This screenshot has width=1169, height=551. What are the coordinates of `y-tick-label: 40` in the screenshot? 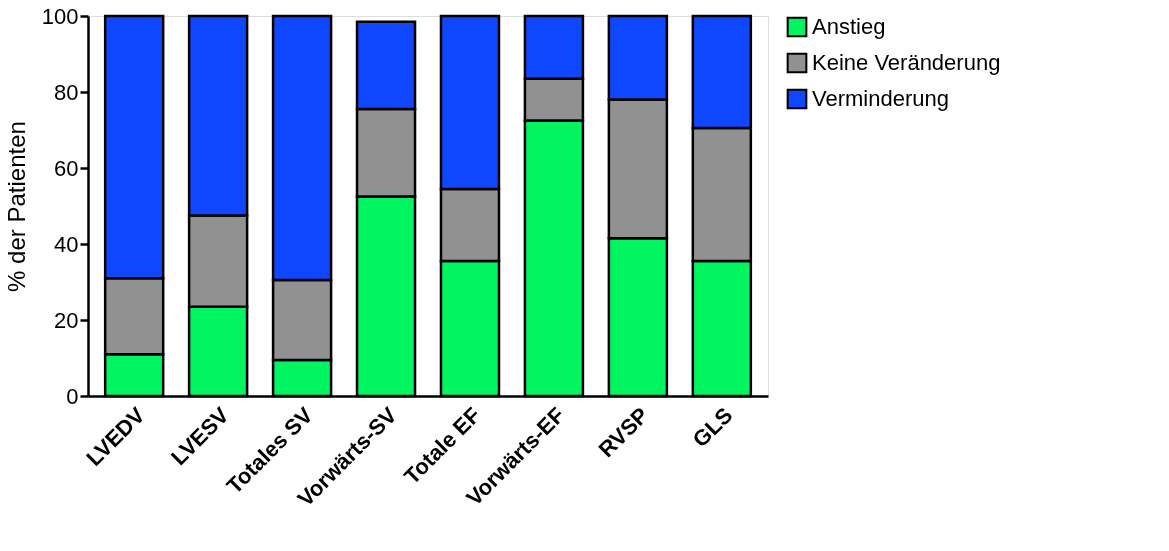 It's located at (66, 244).